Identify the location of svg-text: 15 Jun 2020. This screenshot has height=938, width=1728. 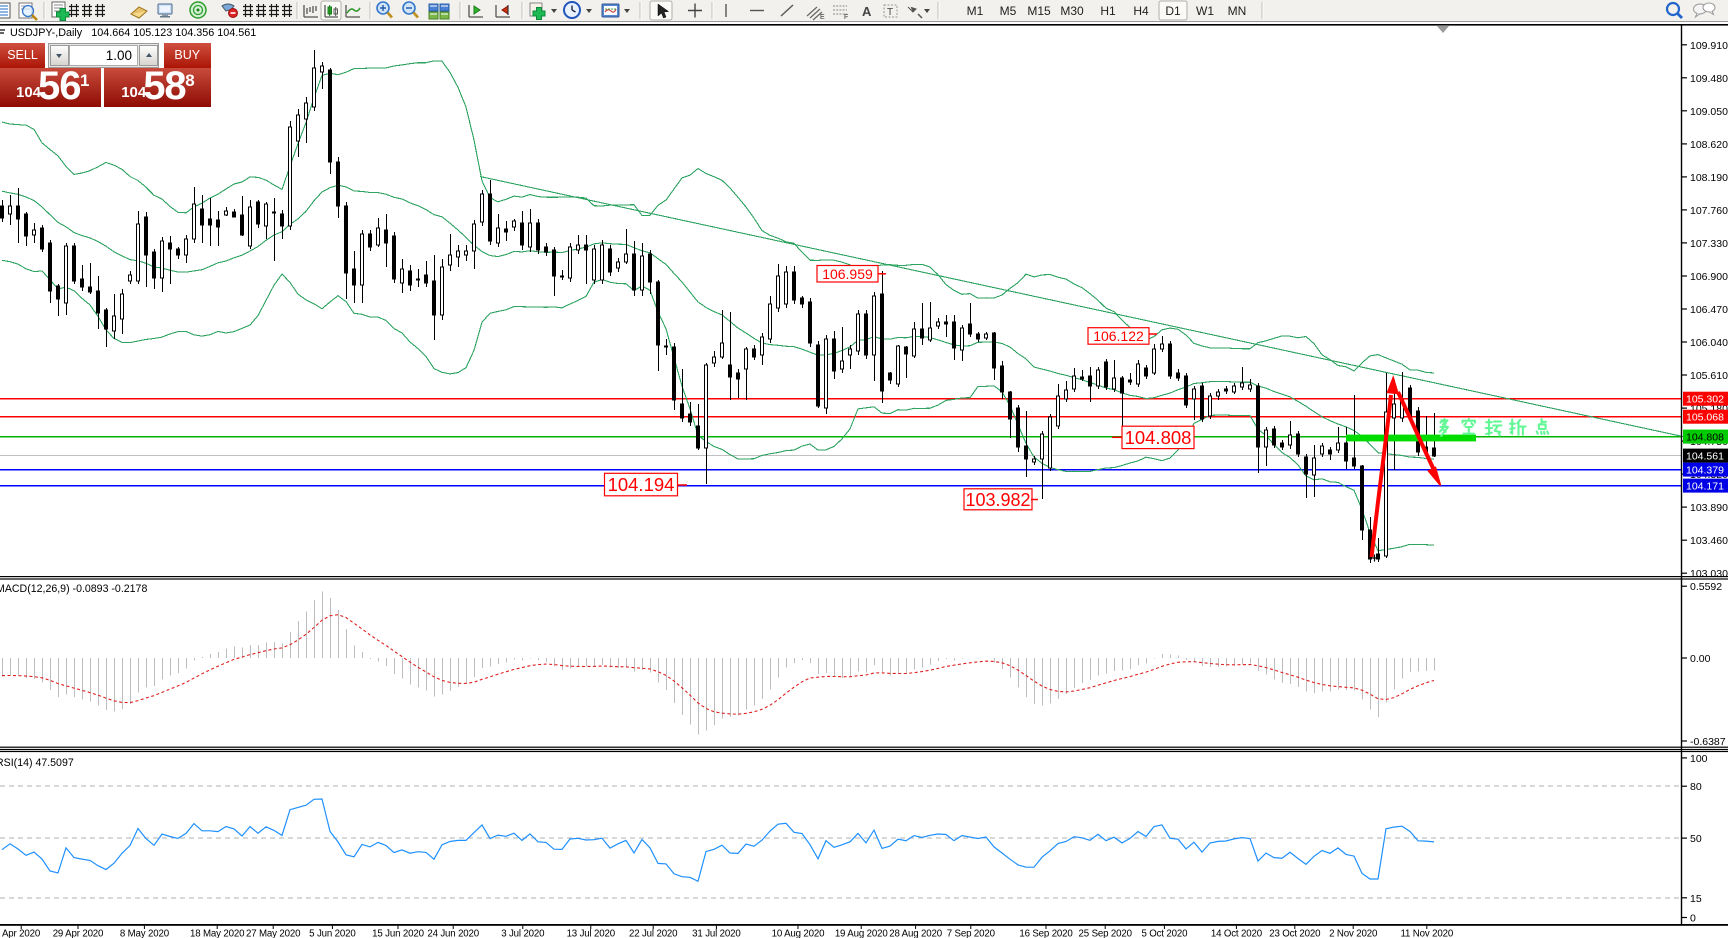
(398, 933).